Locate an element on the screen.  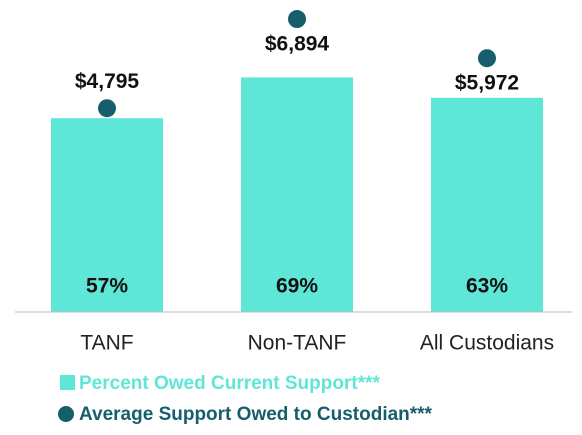
x-tick-label: Non-TANF is located at coordinates (297, 343).